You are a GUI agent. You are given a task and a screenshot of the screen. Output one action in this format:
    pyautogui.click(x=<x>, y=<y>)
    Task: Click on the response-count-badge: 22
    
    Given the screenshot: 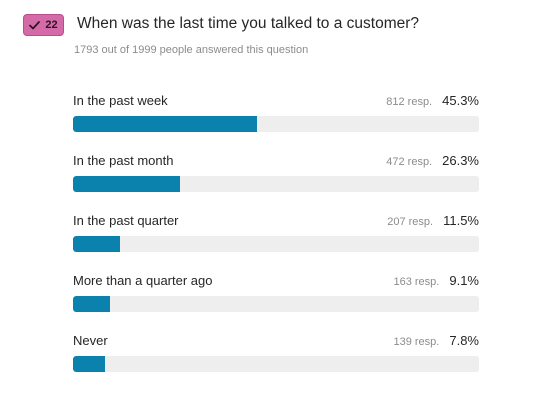 What is the action you would take?
    pyautogui.click(x=43, y=25)
    